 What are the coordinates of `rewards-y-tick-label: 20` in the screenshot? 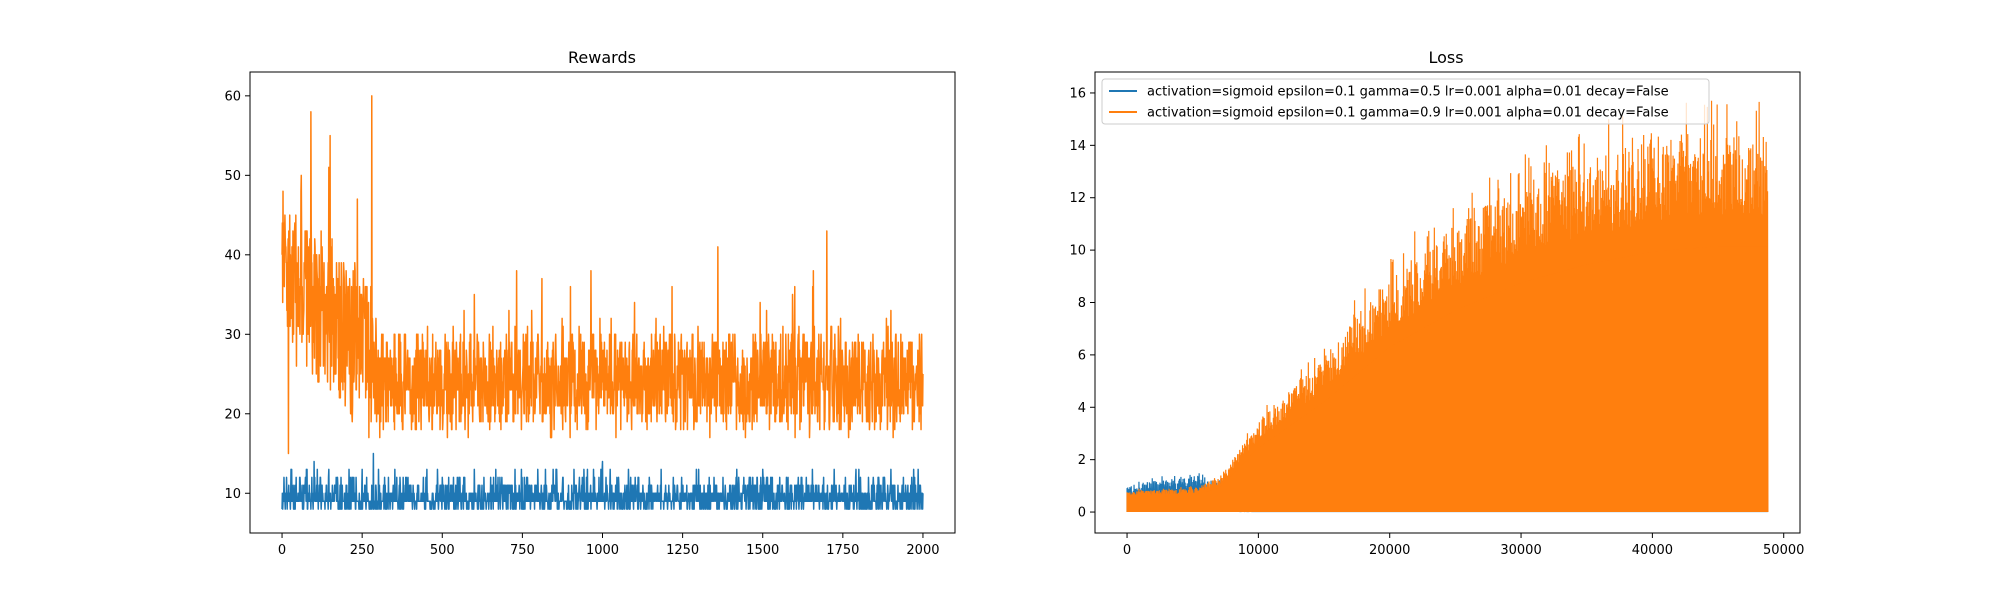 It's located at (232, 414).